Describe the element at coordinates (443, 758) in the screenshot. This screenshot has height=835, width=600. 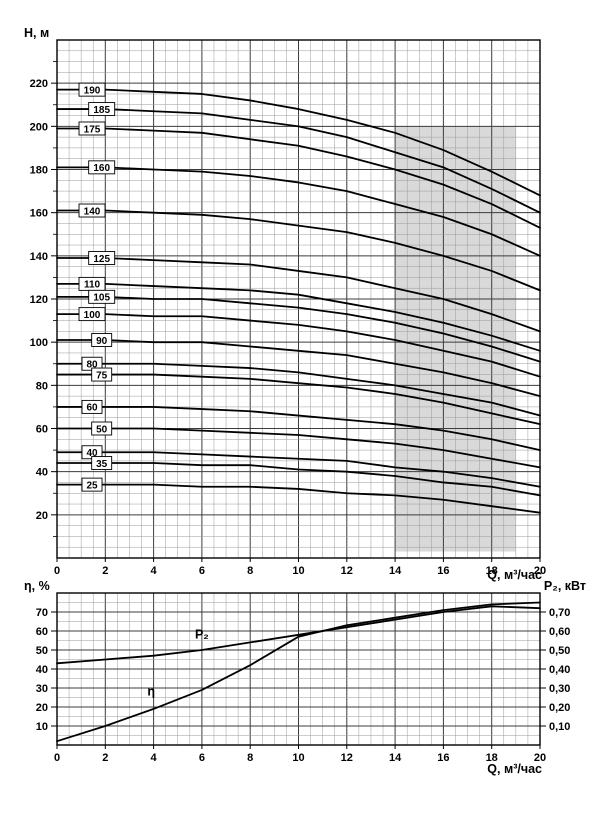
I see `q-axis-tick-label-bottom: 16` at that location.